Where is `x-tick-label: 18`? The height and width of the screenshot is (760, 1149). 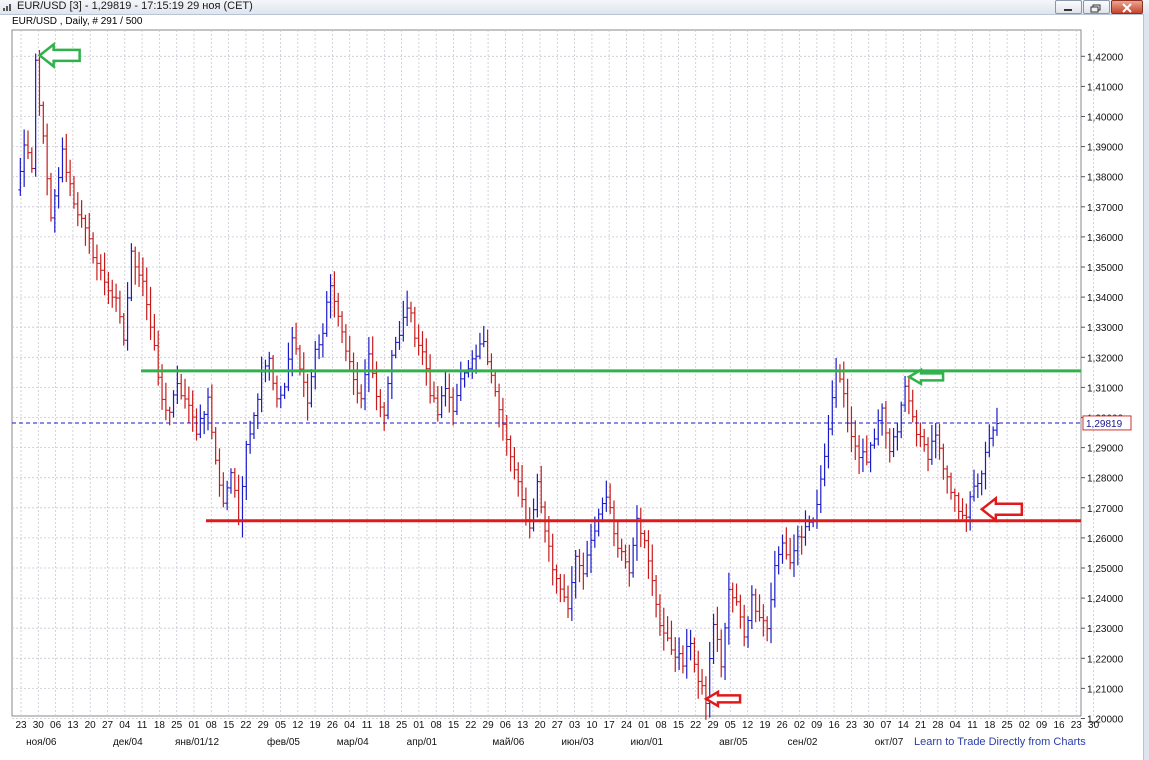 x-tick-label: 18 is located at coordinates (160, 725).